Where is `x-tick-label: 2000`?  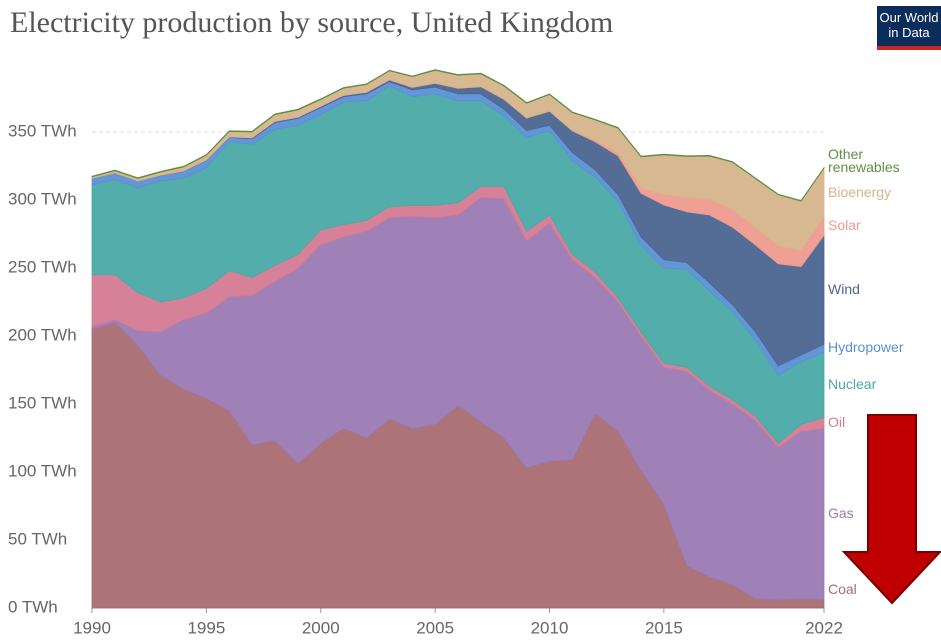 x-tick-label: 2000 is located at coordinates (321, 627).